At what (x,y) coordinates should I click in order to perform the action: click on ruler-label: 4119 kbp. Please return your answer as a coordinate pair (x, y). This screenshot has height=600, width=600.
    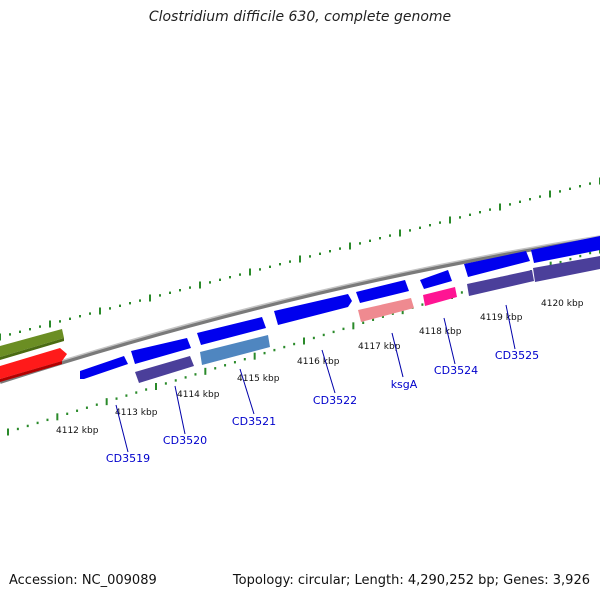
    Looking at the image, I should click on (501, 318).